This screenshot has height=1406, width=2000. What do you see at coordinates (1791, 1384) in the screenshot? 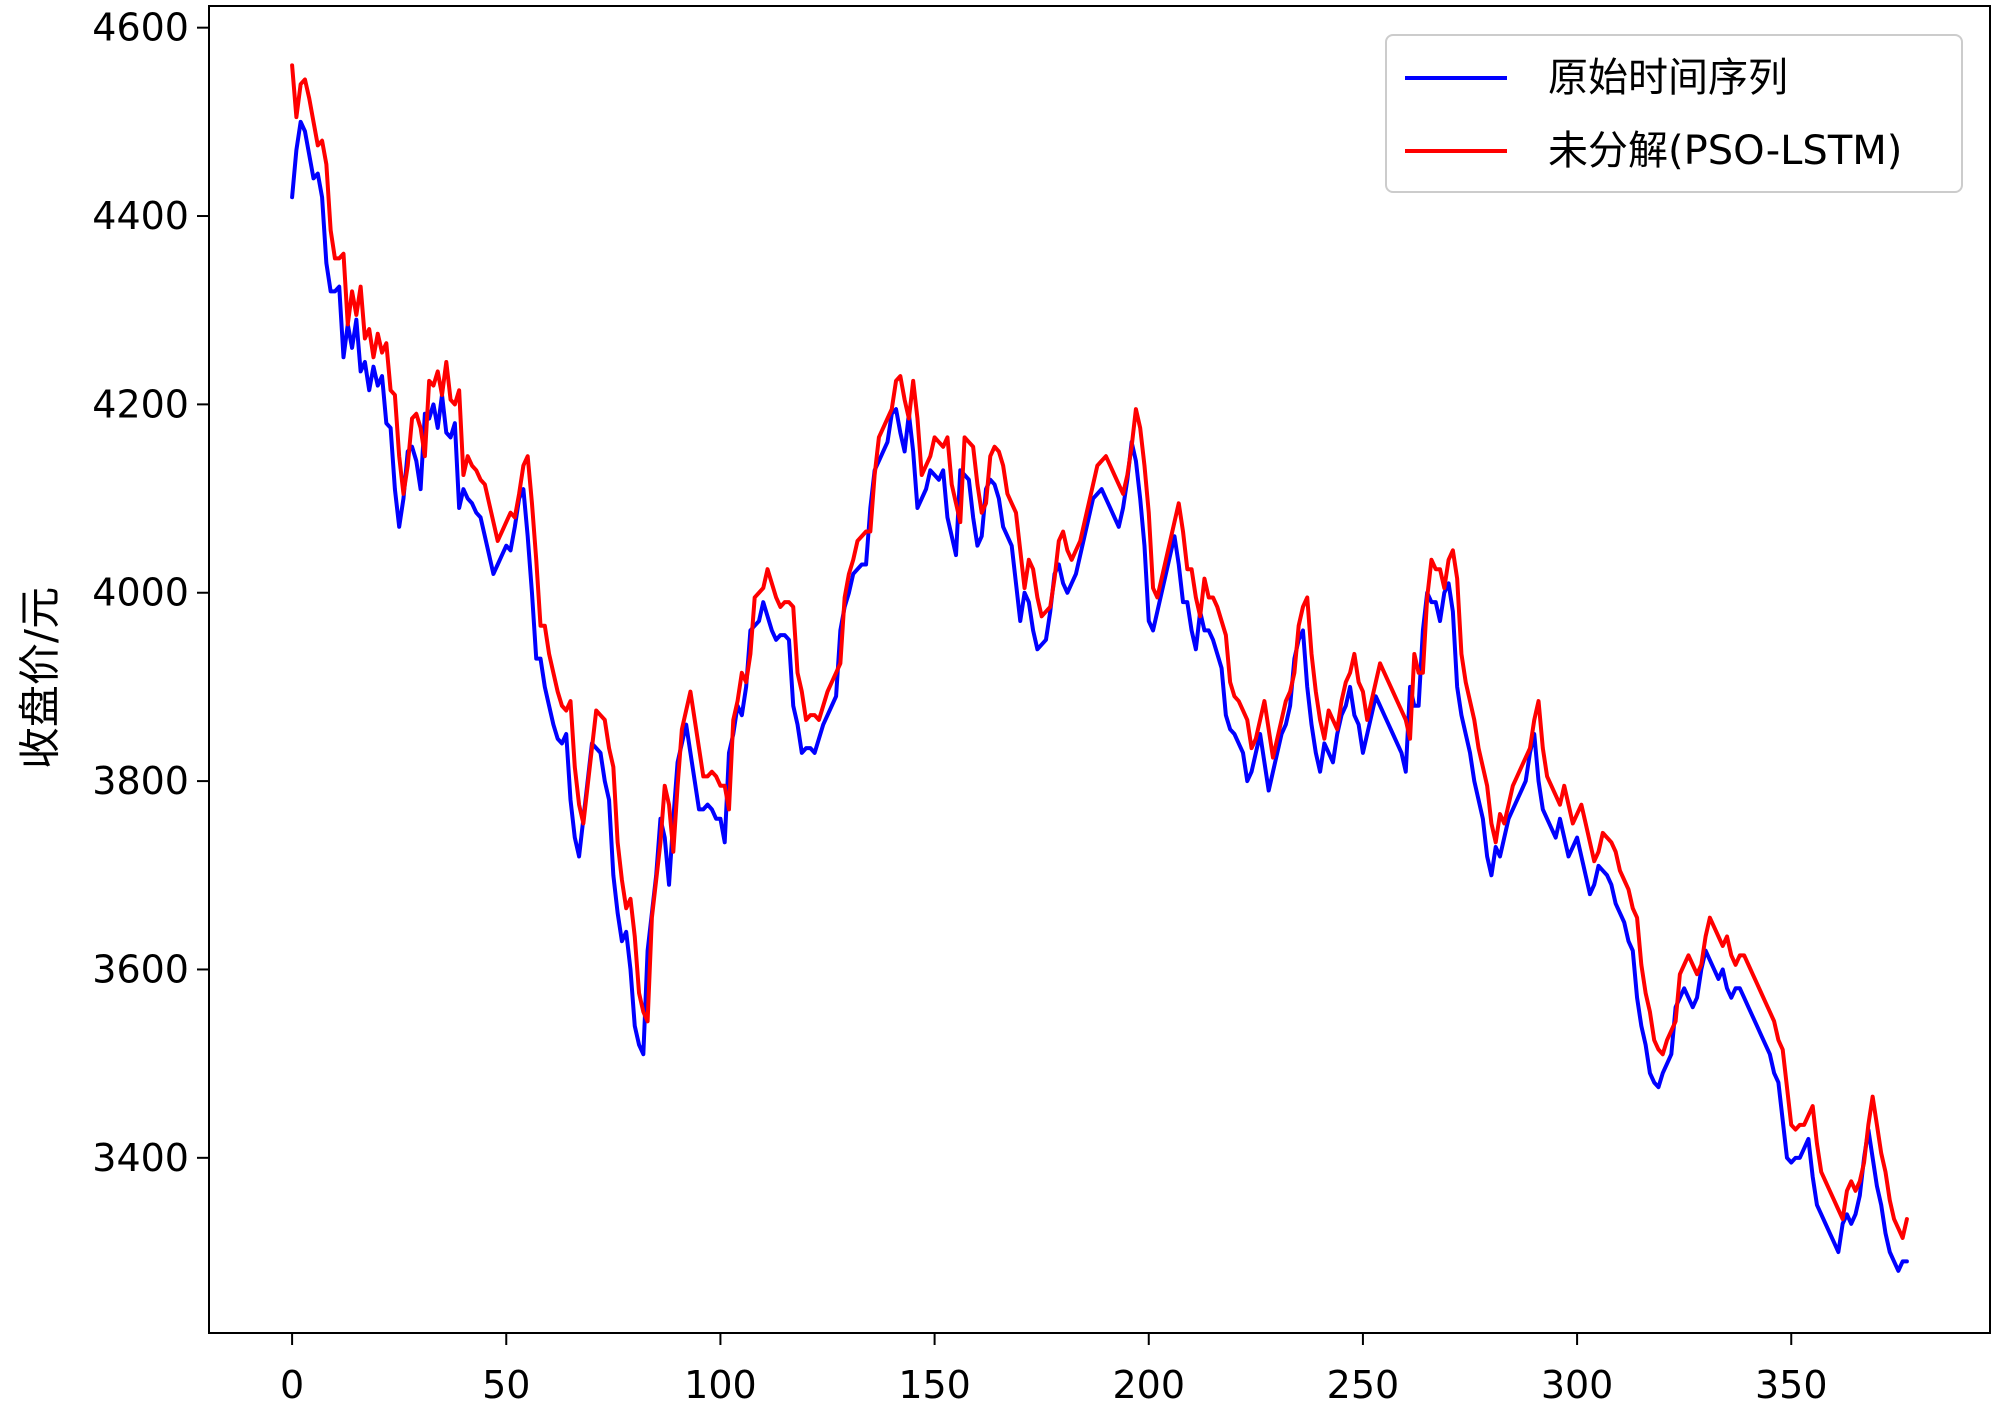
I see `x-tick-label: 350` at bounding box center [1791, 1384].